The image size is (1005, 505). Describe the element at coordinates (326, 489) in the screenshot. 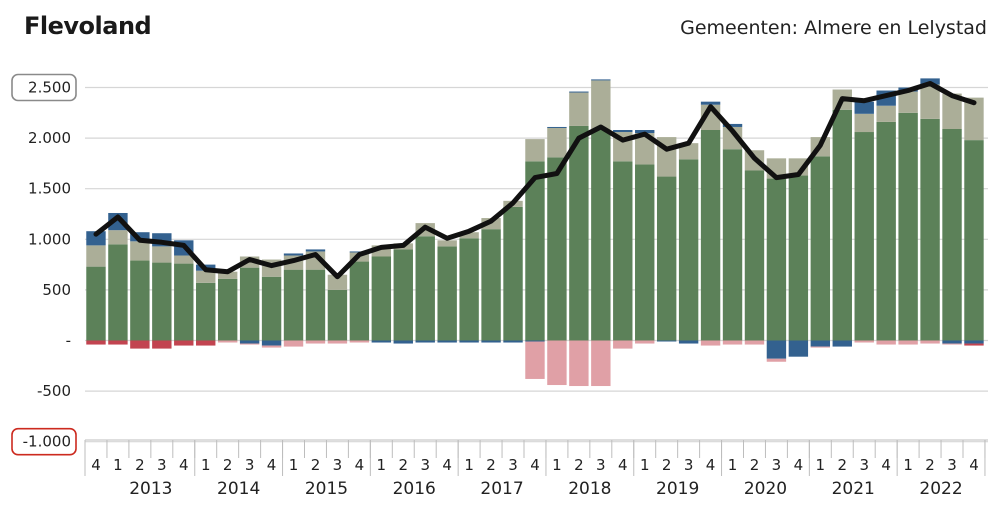

I see `year-label: 2015` at that location.